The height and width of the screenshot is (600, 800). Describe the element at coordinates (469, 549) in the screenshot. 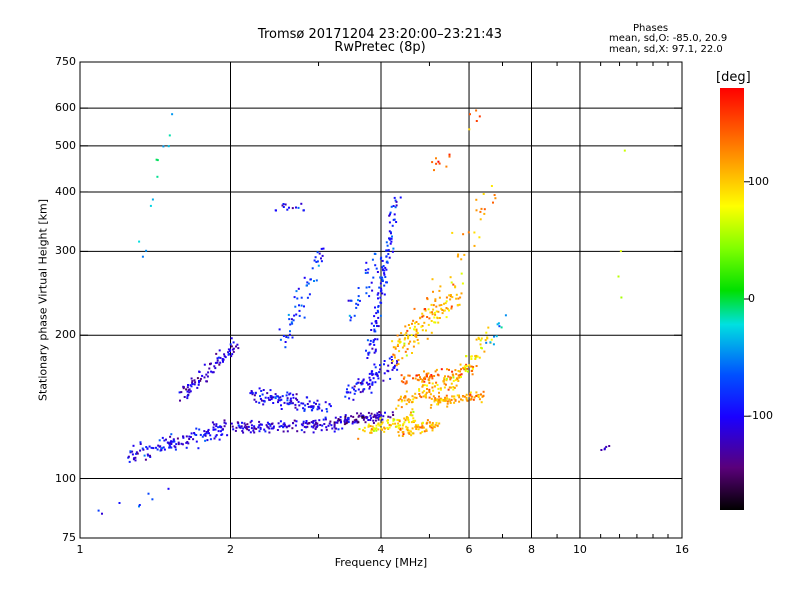

I see `x-tick-label: 6` at that location.